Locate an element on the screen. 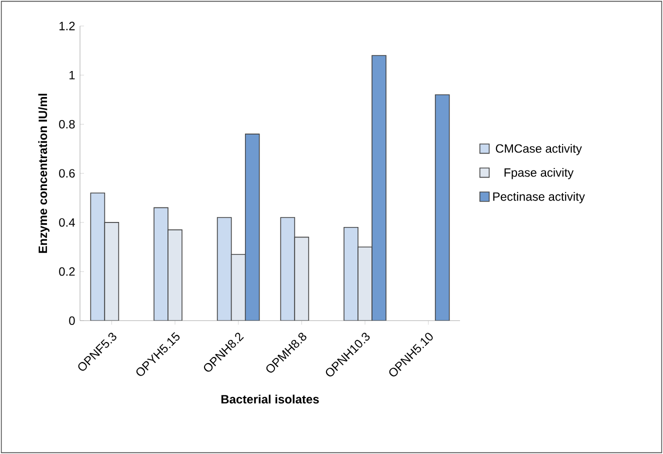 The image size is (663, 454). y-axis-title: Enzyme concentration IU/ml is located at coordinates (44, 173).